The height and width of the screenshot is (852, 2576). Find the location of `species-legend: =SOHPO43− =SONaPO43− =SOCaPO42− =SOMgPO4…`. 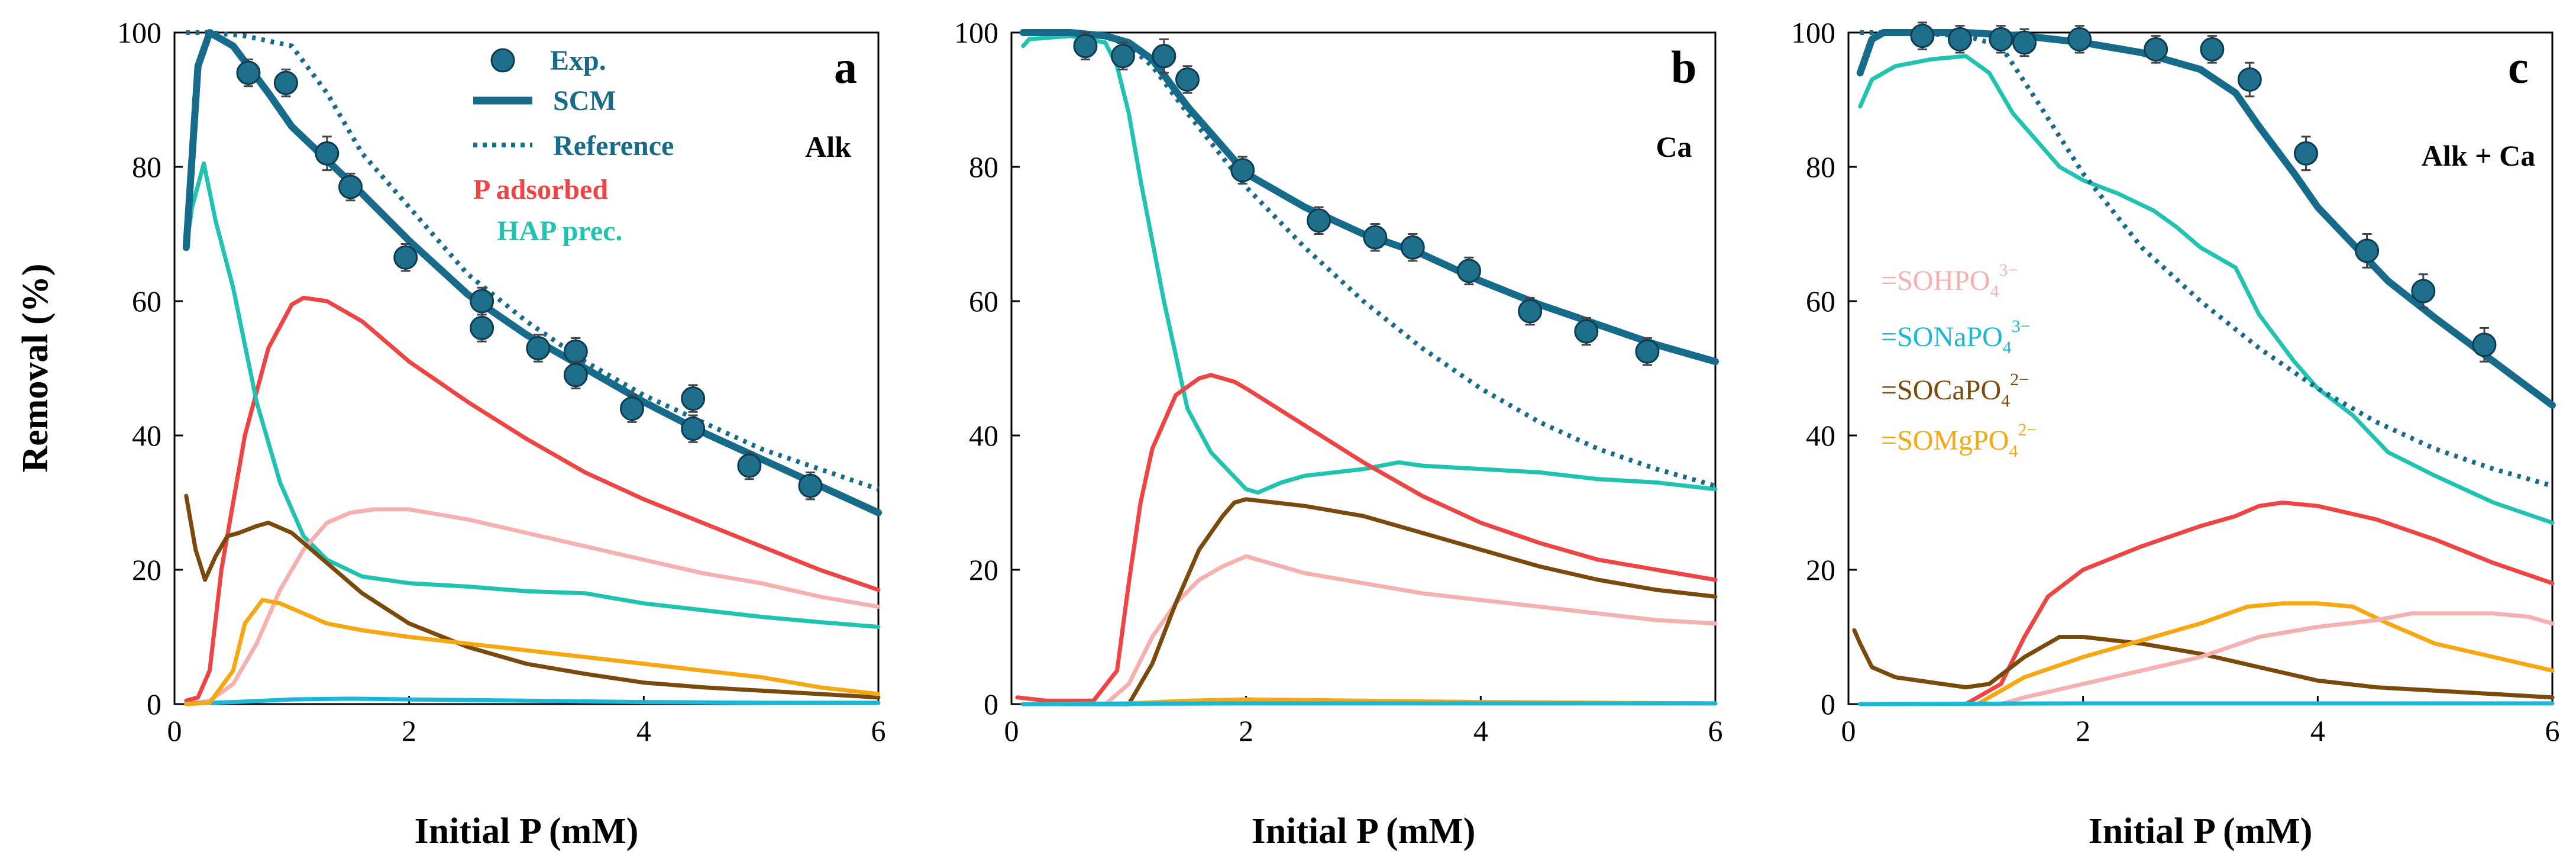

species-legend: =SOHPO43− =SONaPO43− =SOCaPO42− =SOMgPO4… is located at coordinates (1959, 360).